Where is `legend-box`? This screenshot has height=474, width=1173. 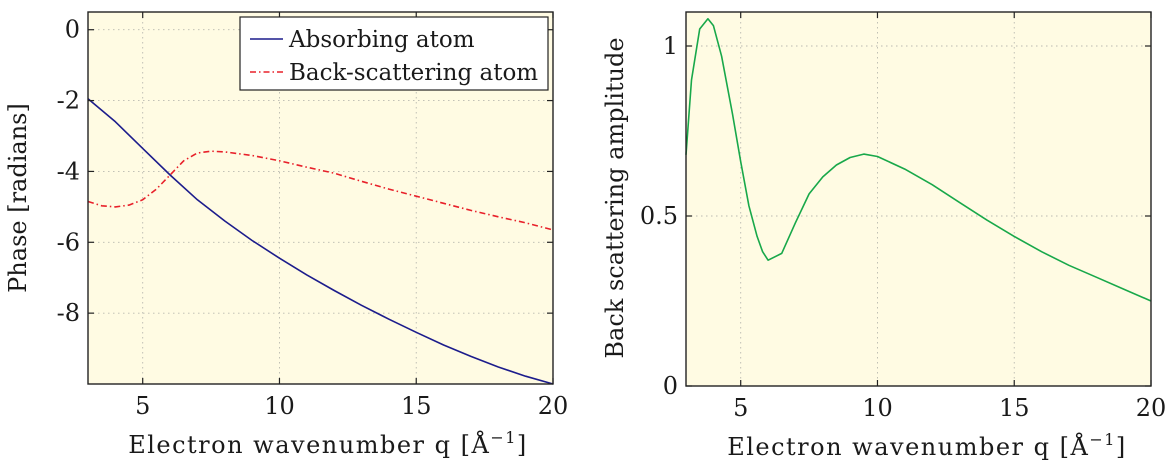
legend-box is located at coordinates (394, 53).